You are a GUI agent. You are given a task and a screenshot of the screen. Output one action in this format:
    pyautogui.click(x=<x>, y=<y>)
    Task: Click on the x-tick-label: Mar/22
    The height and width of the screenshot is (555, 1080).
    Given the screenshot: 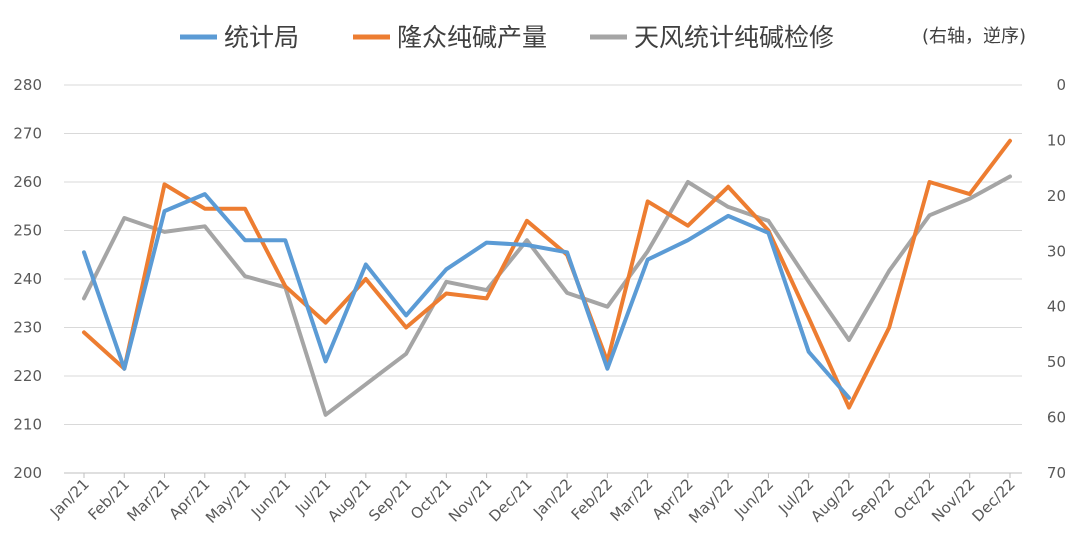 What is the action you would take?
    pyautogui.click(x=632, y=500)
    